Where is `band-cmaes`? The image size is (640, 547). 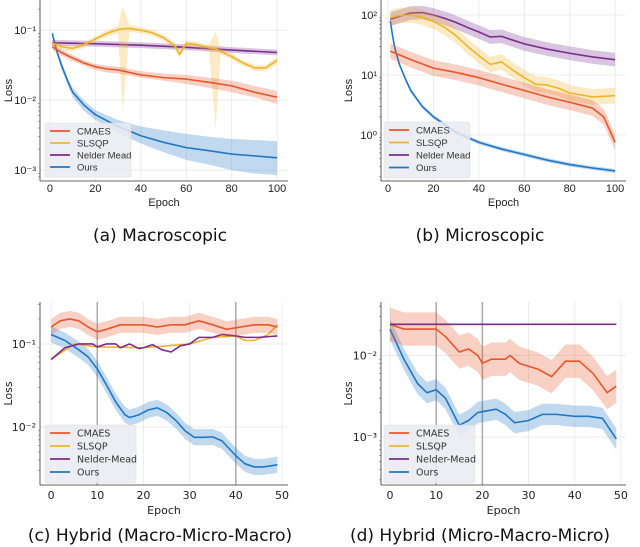 band-cmaes is located at coordinates (165, 74).